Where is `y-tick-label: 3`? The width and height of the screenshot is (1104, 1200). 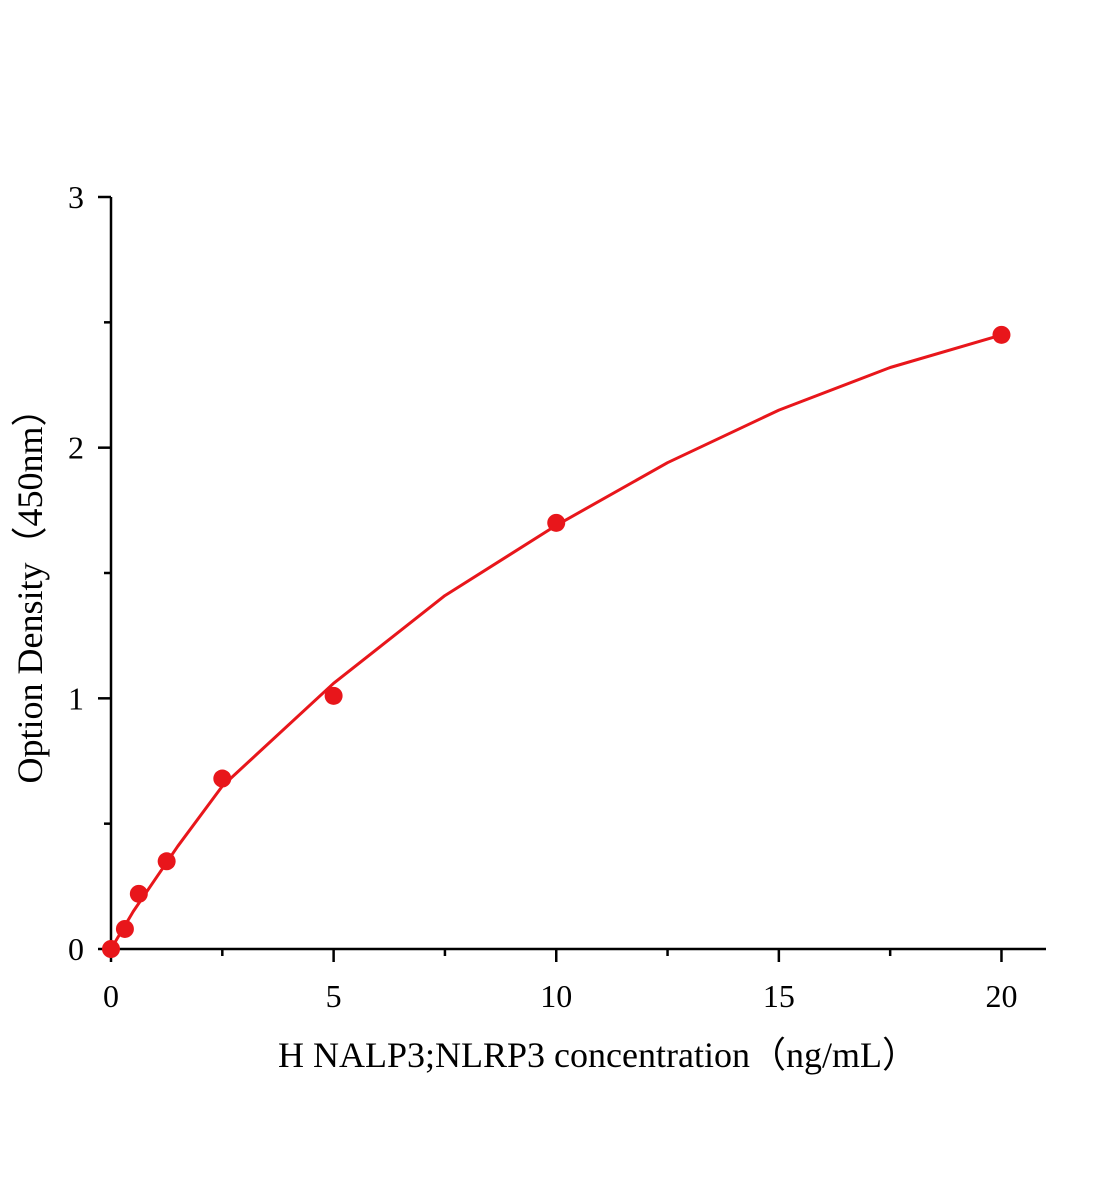 y-tick-label: 3 is located at coordinates (76, 197).